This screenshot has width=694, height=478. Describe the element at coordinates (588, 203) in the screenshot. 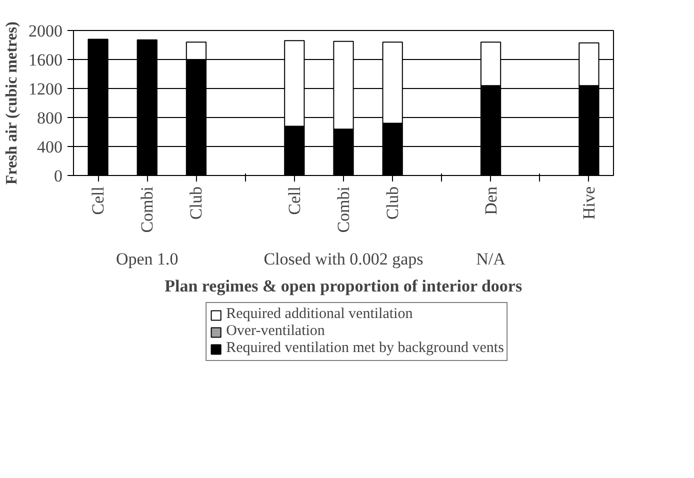

I see `x-tick-label: Hive` at that location.